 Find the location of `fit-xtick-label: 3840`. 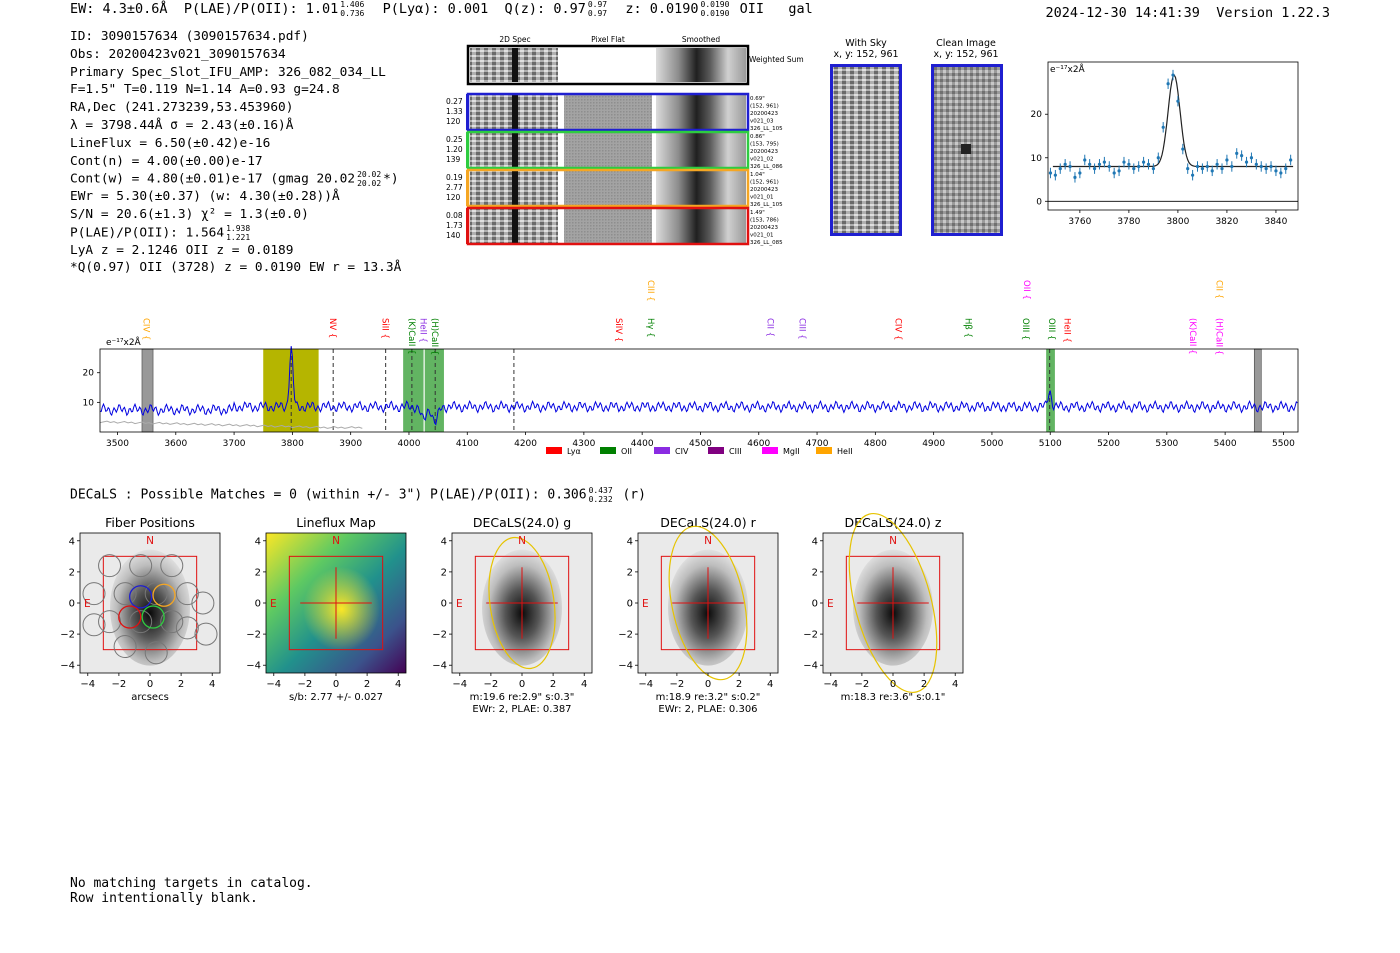

fit-xtick-label: 3840 is located at coordinates (1275, 222).